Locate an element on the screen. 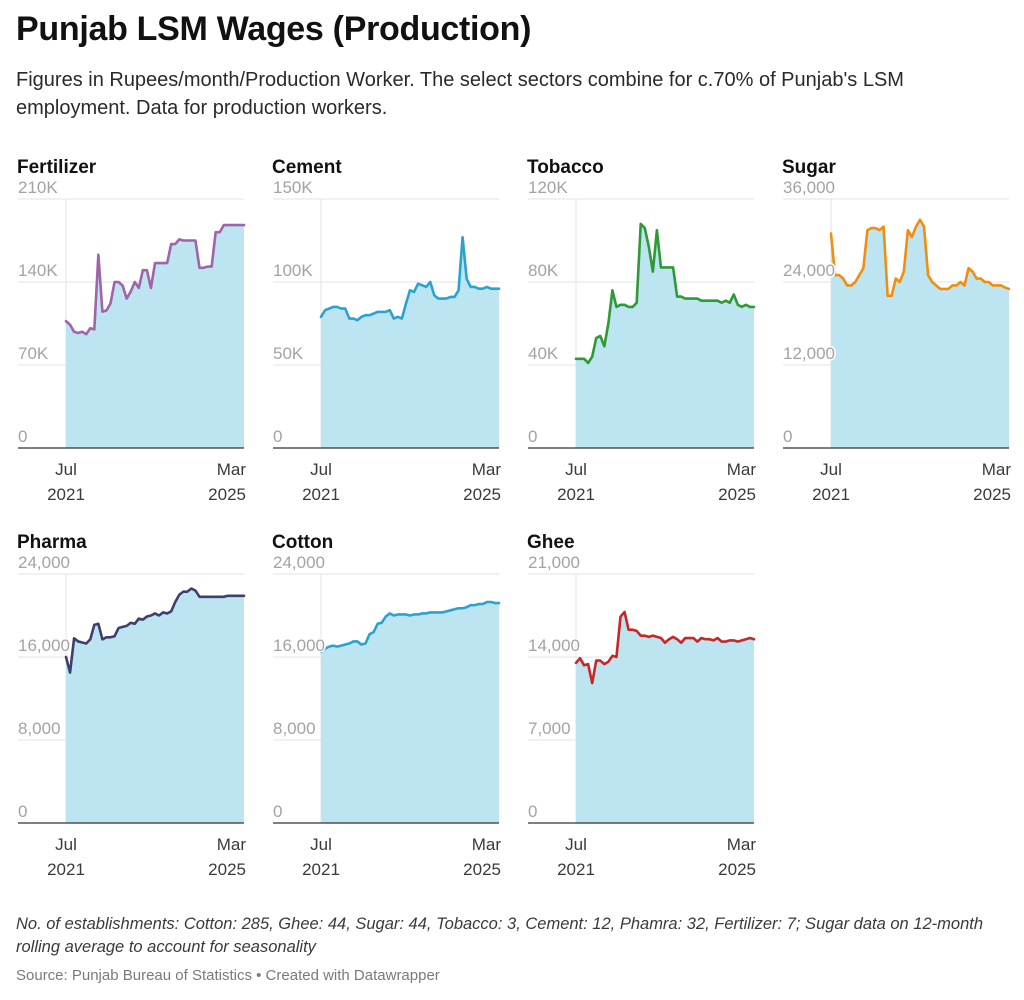 The image size is (1024, 1000). ghee-chart: 0 7,000 14,000 21,000 Jul 2021 Mar 2025 is located at coordinates (642, 716).